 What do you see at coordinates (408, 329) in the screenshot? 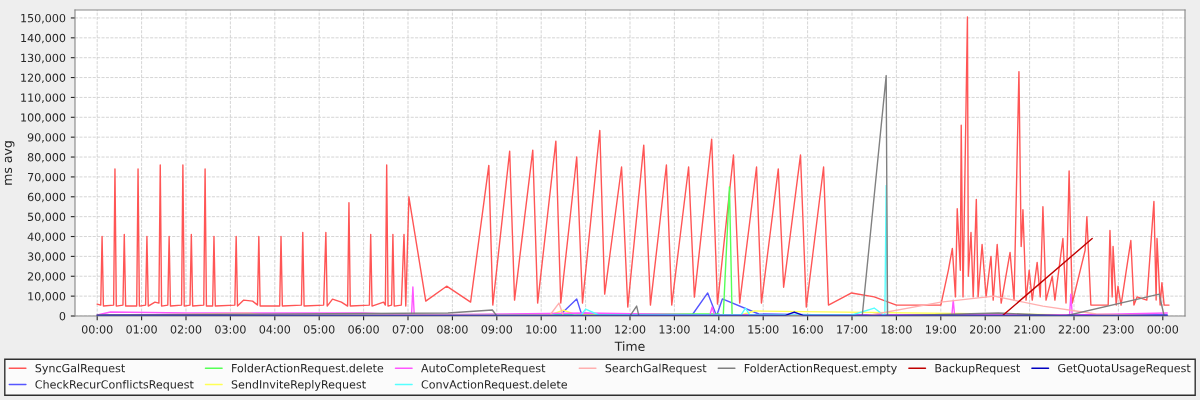
I see `x-tick-label: 07:00` at bounding box center [408, 329].